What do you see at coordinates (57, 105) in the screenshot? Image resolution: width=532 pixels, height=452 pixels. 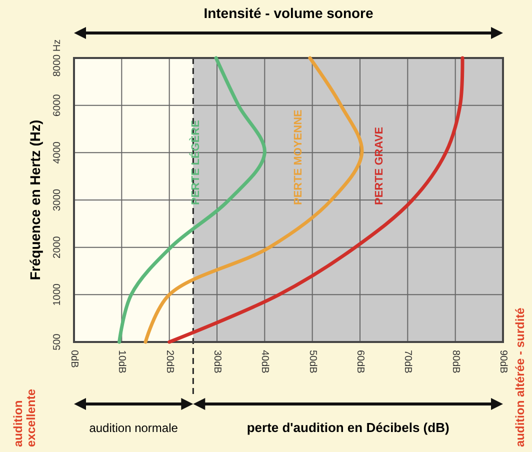 I see `y-tick-label: 6000` at bounding box center [57, 105].